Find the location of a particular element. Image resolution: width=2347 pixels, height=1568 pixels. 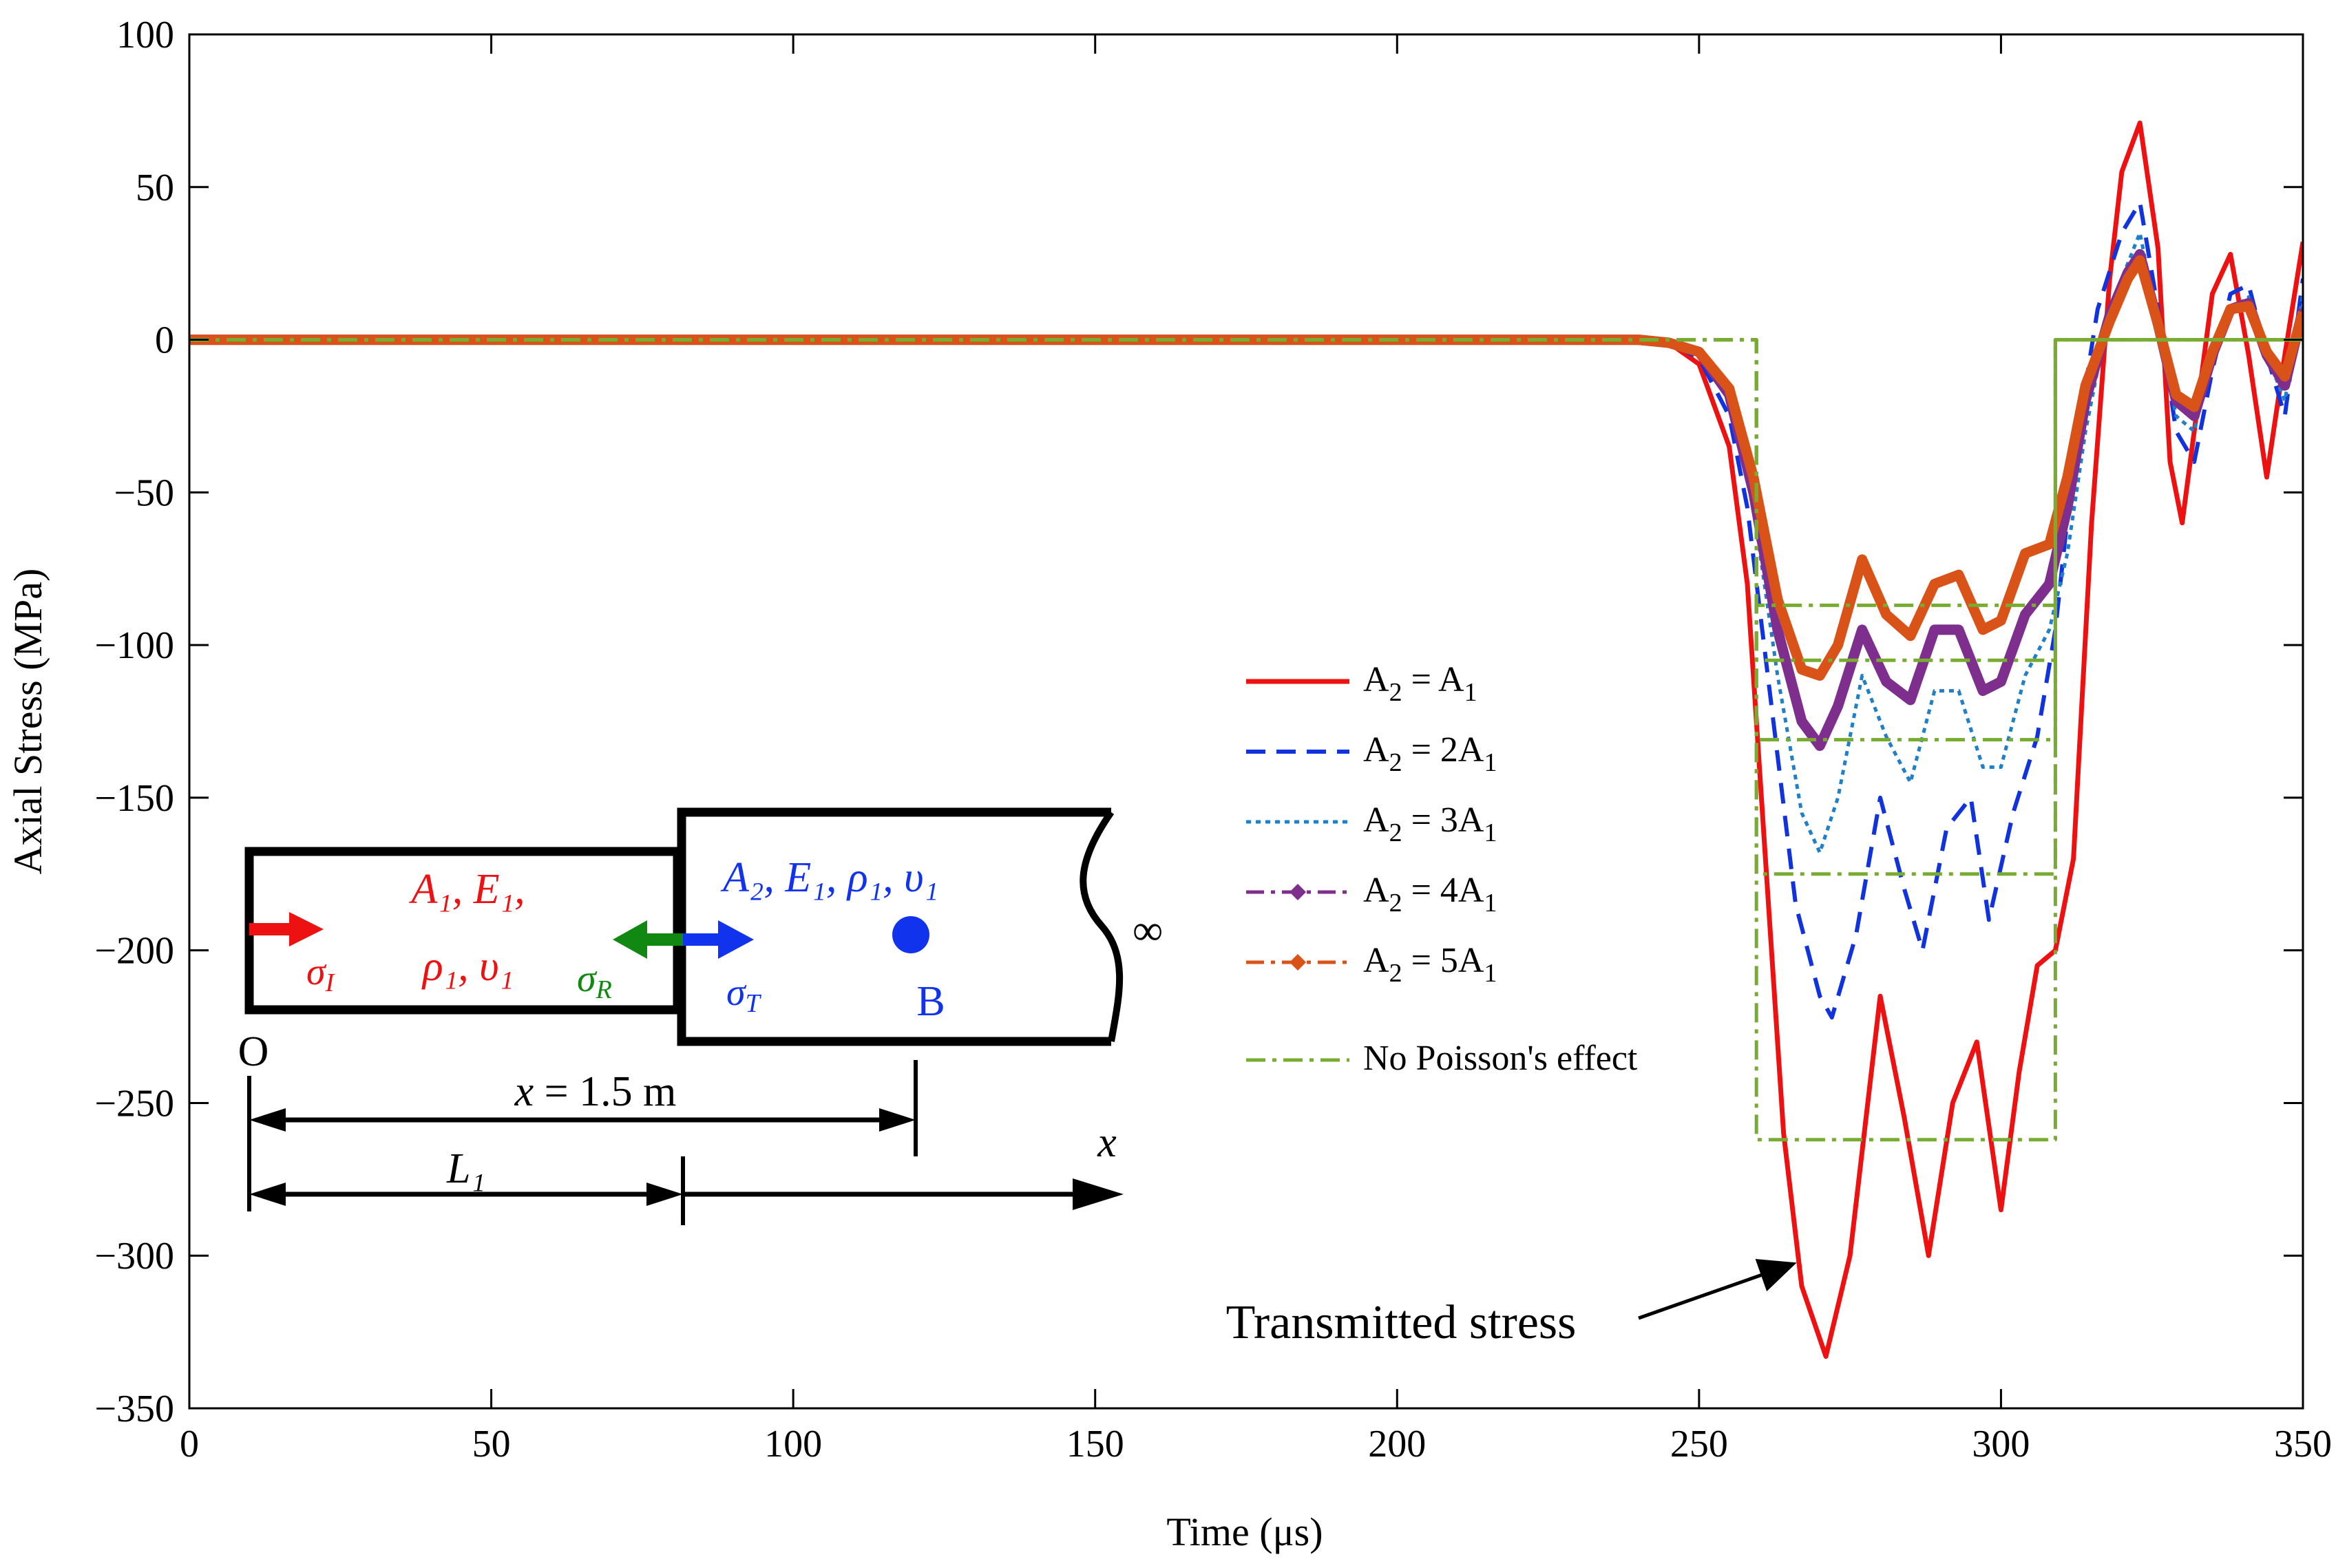

legend-background is located at coordinates (1469, 870).